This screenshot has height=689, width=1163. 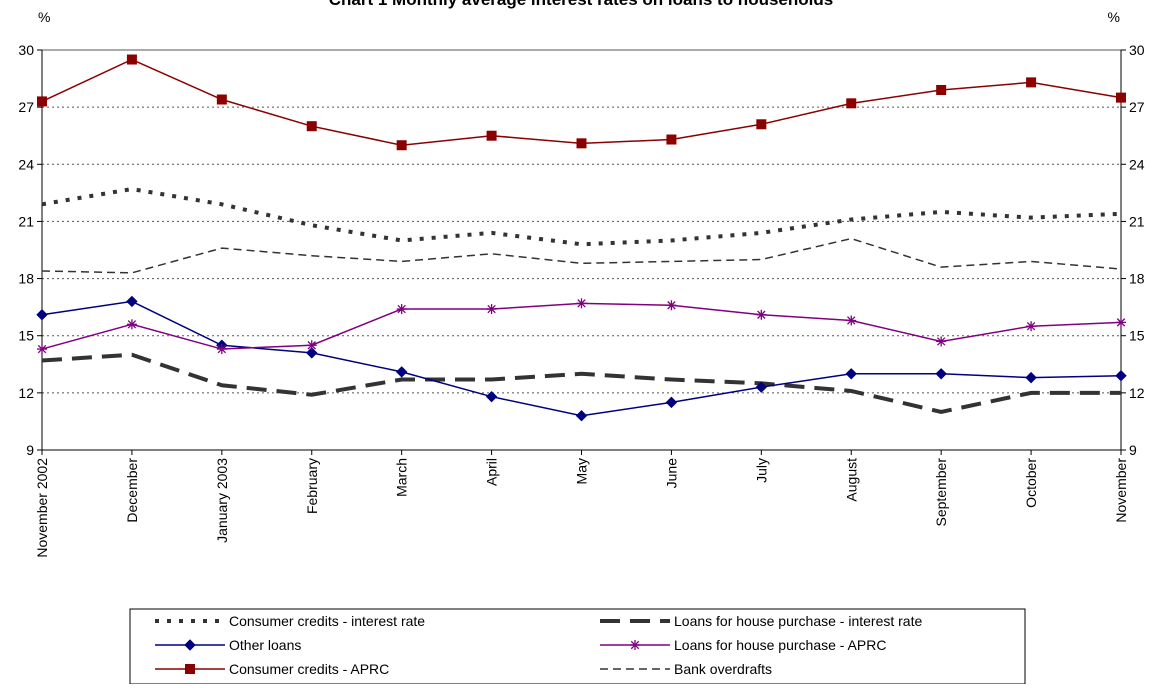 What do you see at coordinates (309, 669) in the screenshot?
I see `legend-label: Consumer credits - APRC` at bounding box center [309, 669].